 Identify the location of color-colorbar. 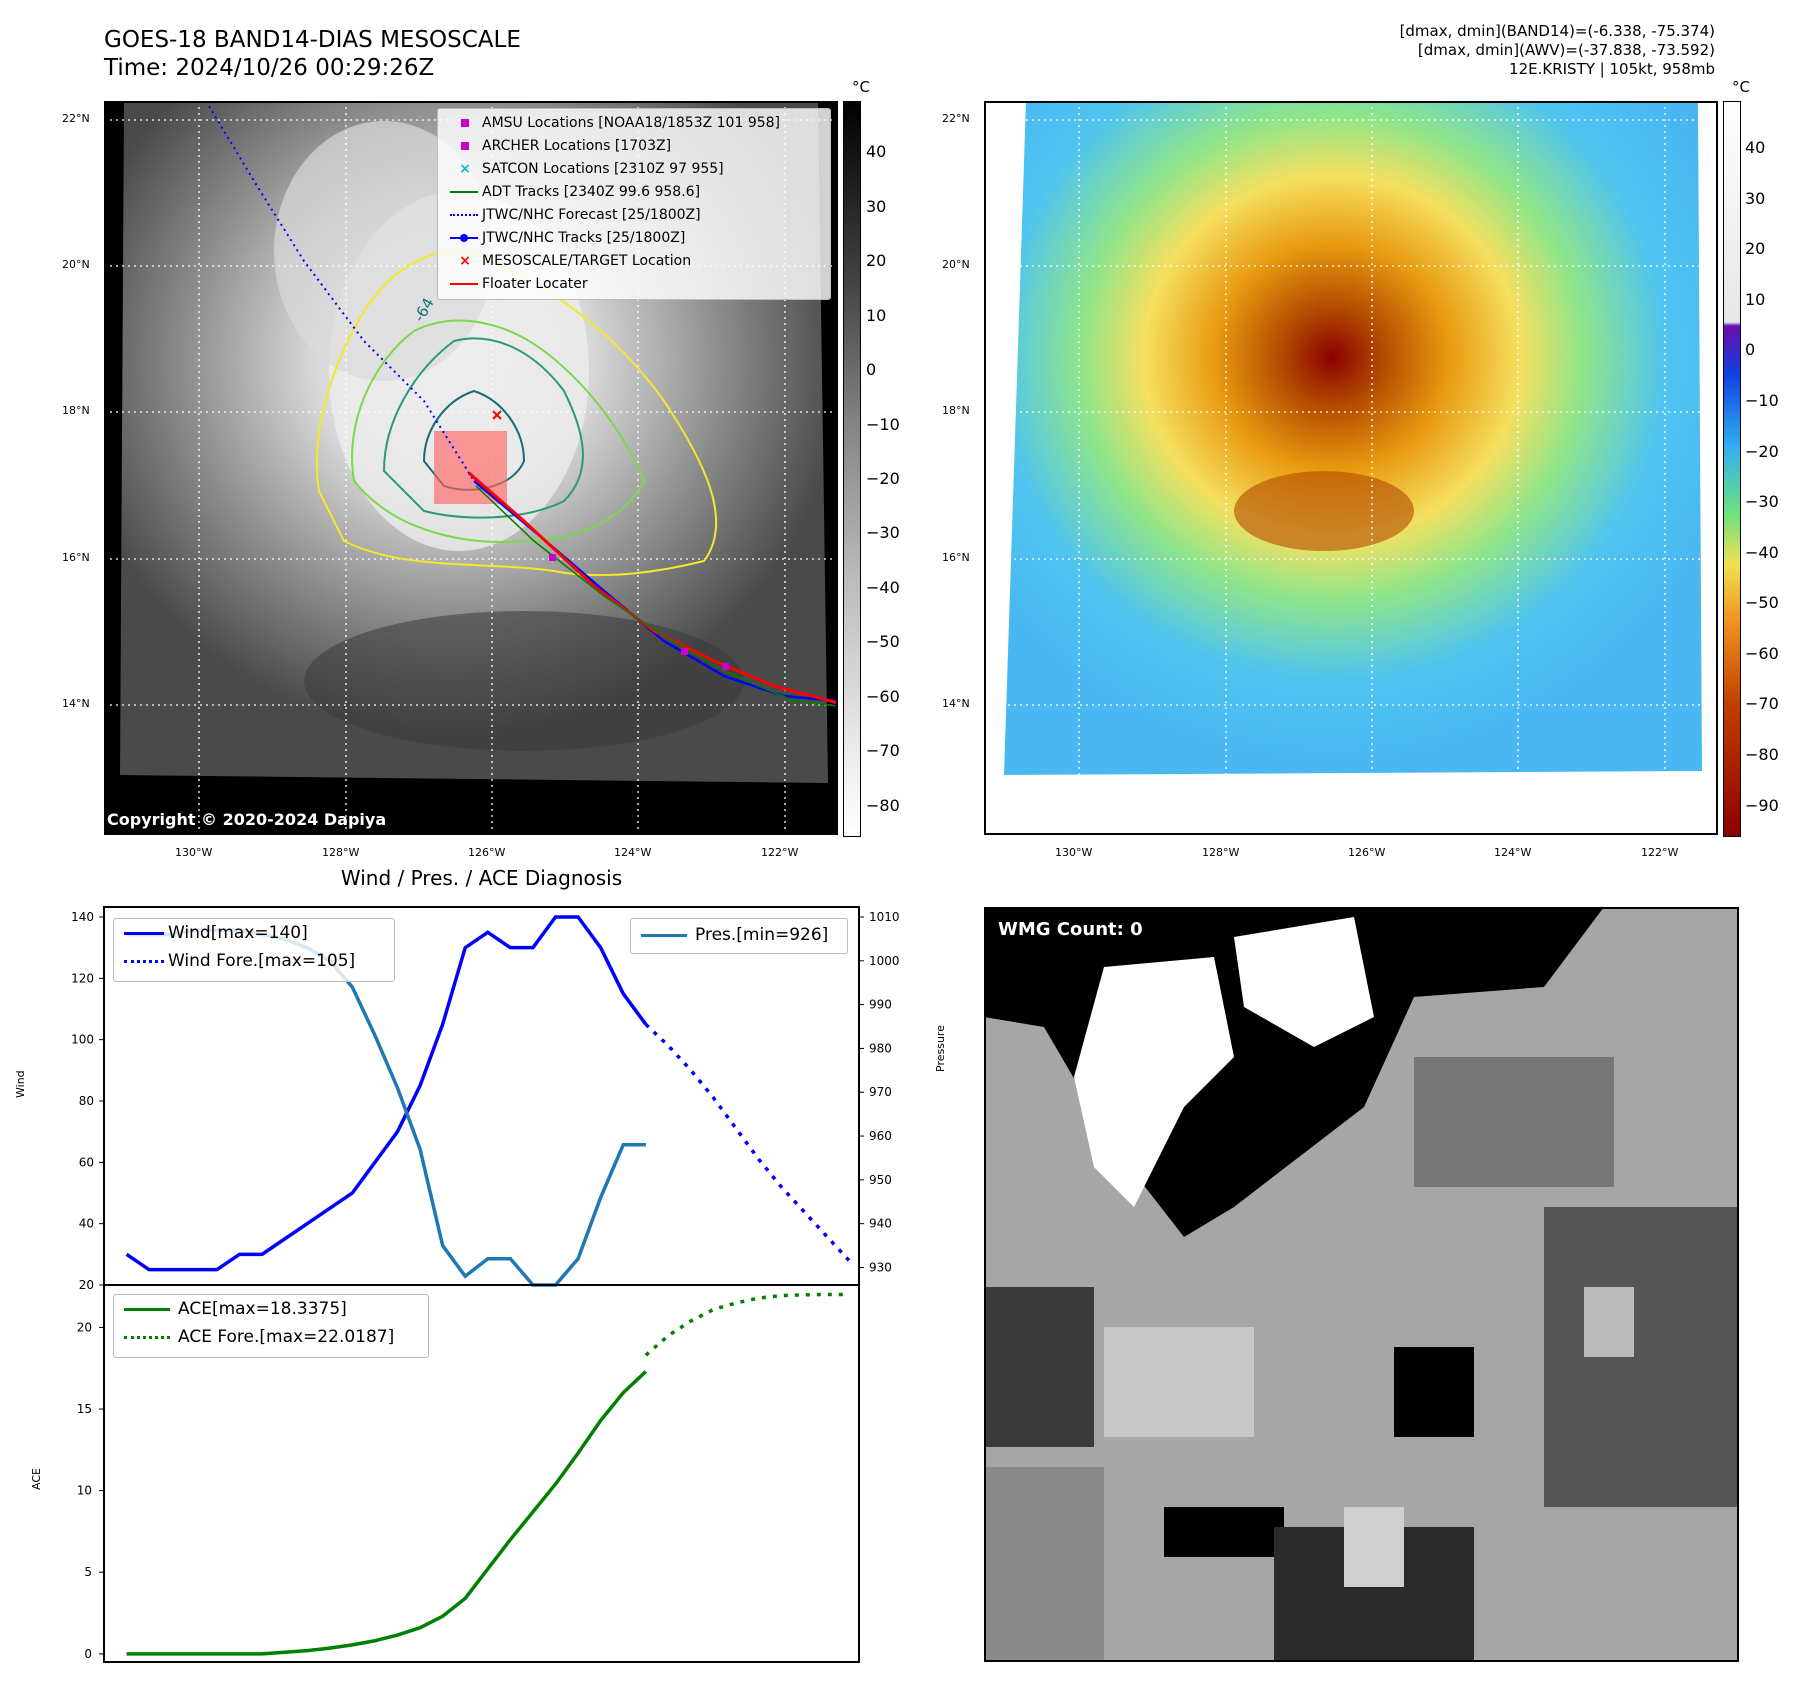
(1732, 469).